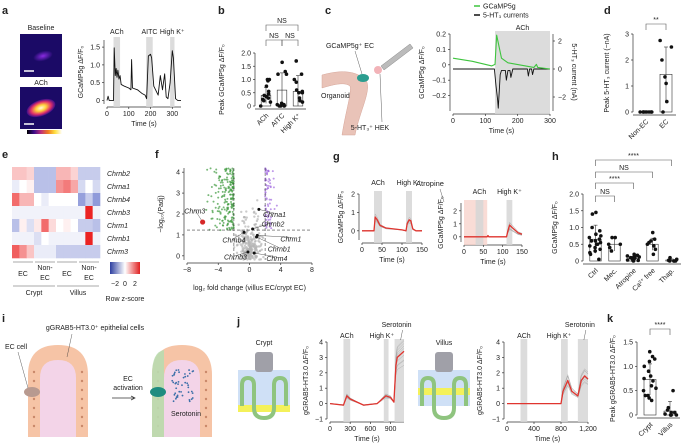 The image size is (685, 447). I want to click on labeled-gene-label: Chrnb3, so click(235, 258).